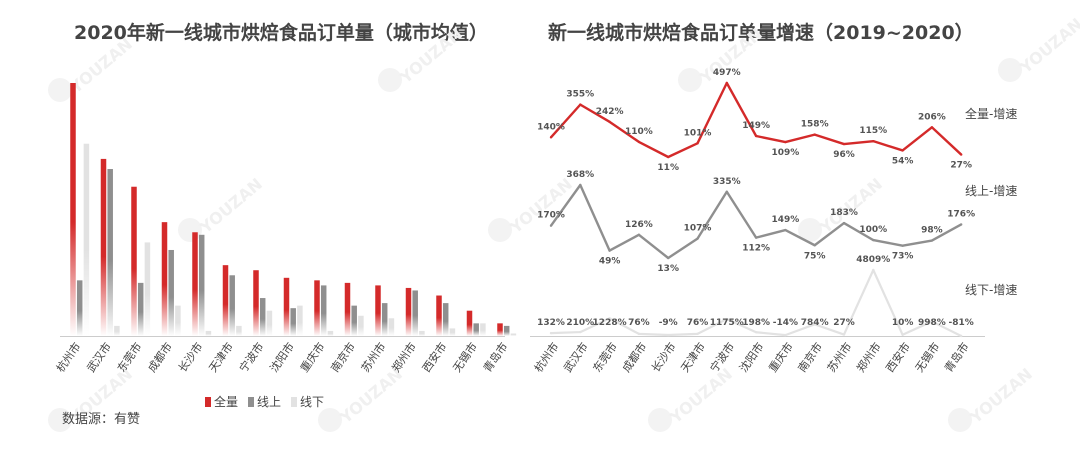 The height and width of the screenshot is (451, 1080). What do you see at coordinates (551, 216) in the screenshot?
I see `data-label-online-0: 170%` at bounding box center [551, 216].